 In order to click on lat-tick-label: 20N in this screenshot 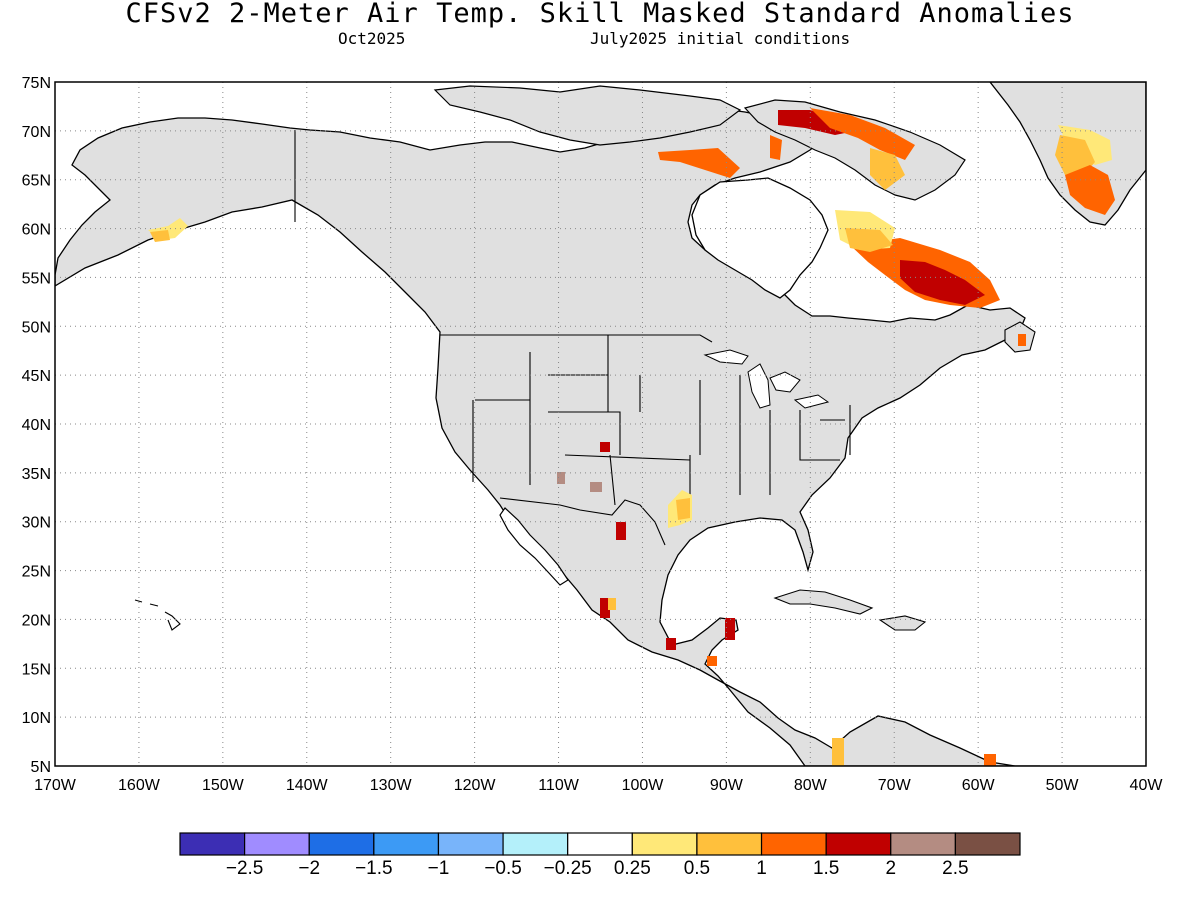, I will do `click(36, 620)`.